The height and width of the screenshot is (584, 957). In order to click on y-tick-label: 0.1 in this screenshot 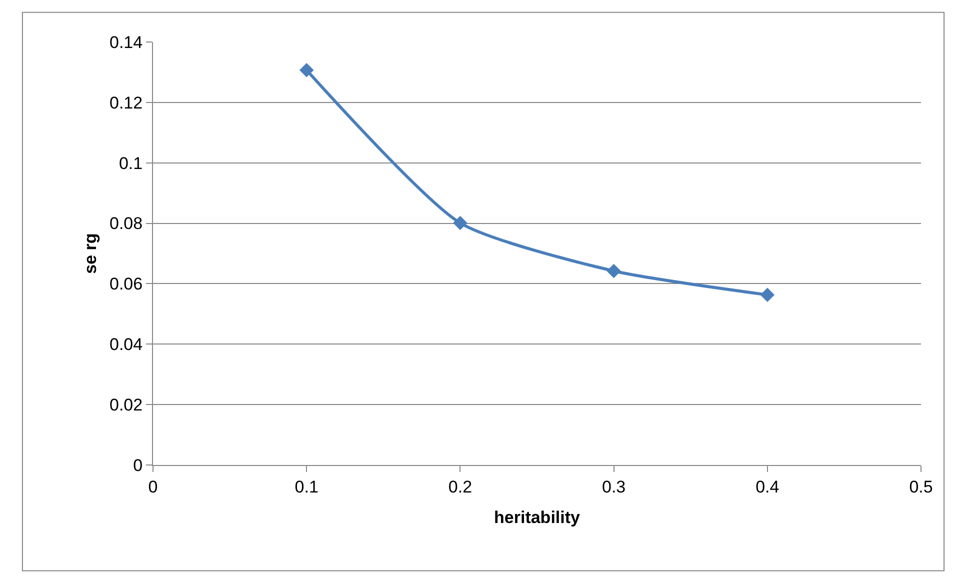, I will do `click(130, 163)`.